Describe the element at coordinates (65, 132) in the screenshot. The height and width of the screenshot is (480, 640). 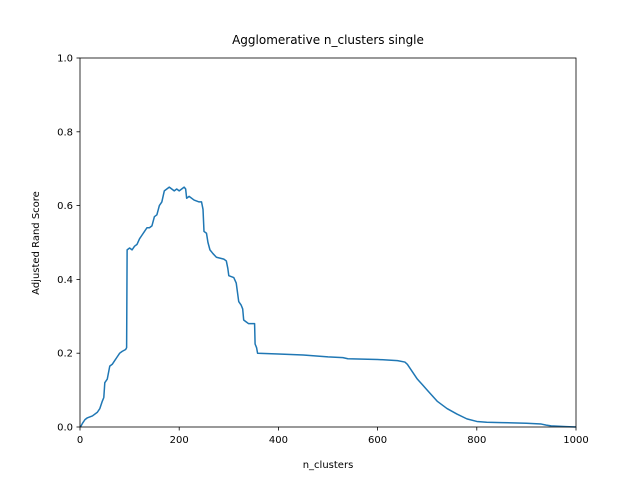
I see `y-tick-label: 0.8` at that location.